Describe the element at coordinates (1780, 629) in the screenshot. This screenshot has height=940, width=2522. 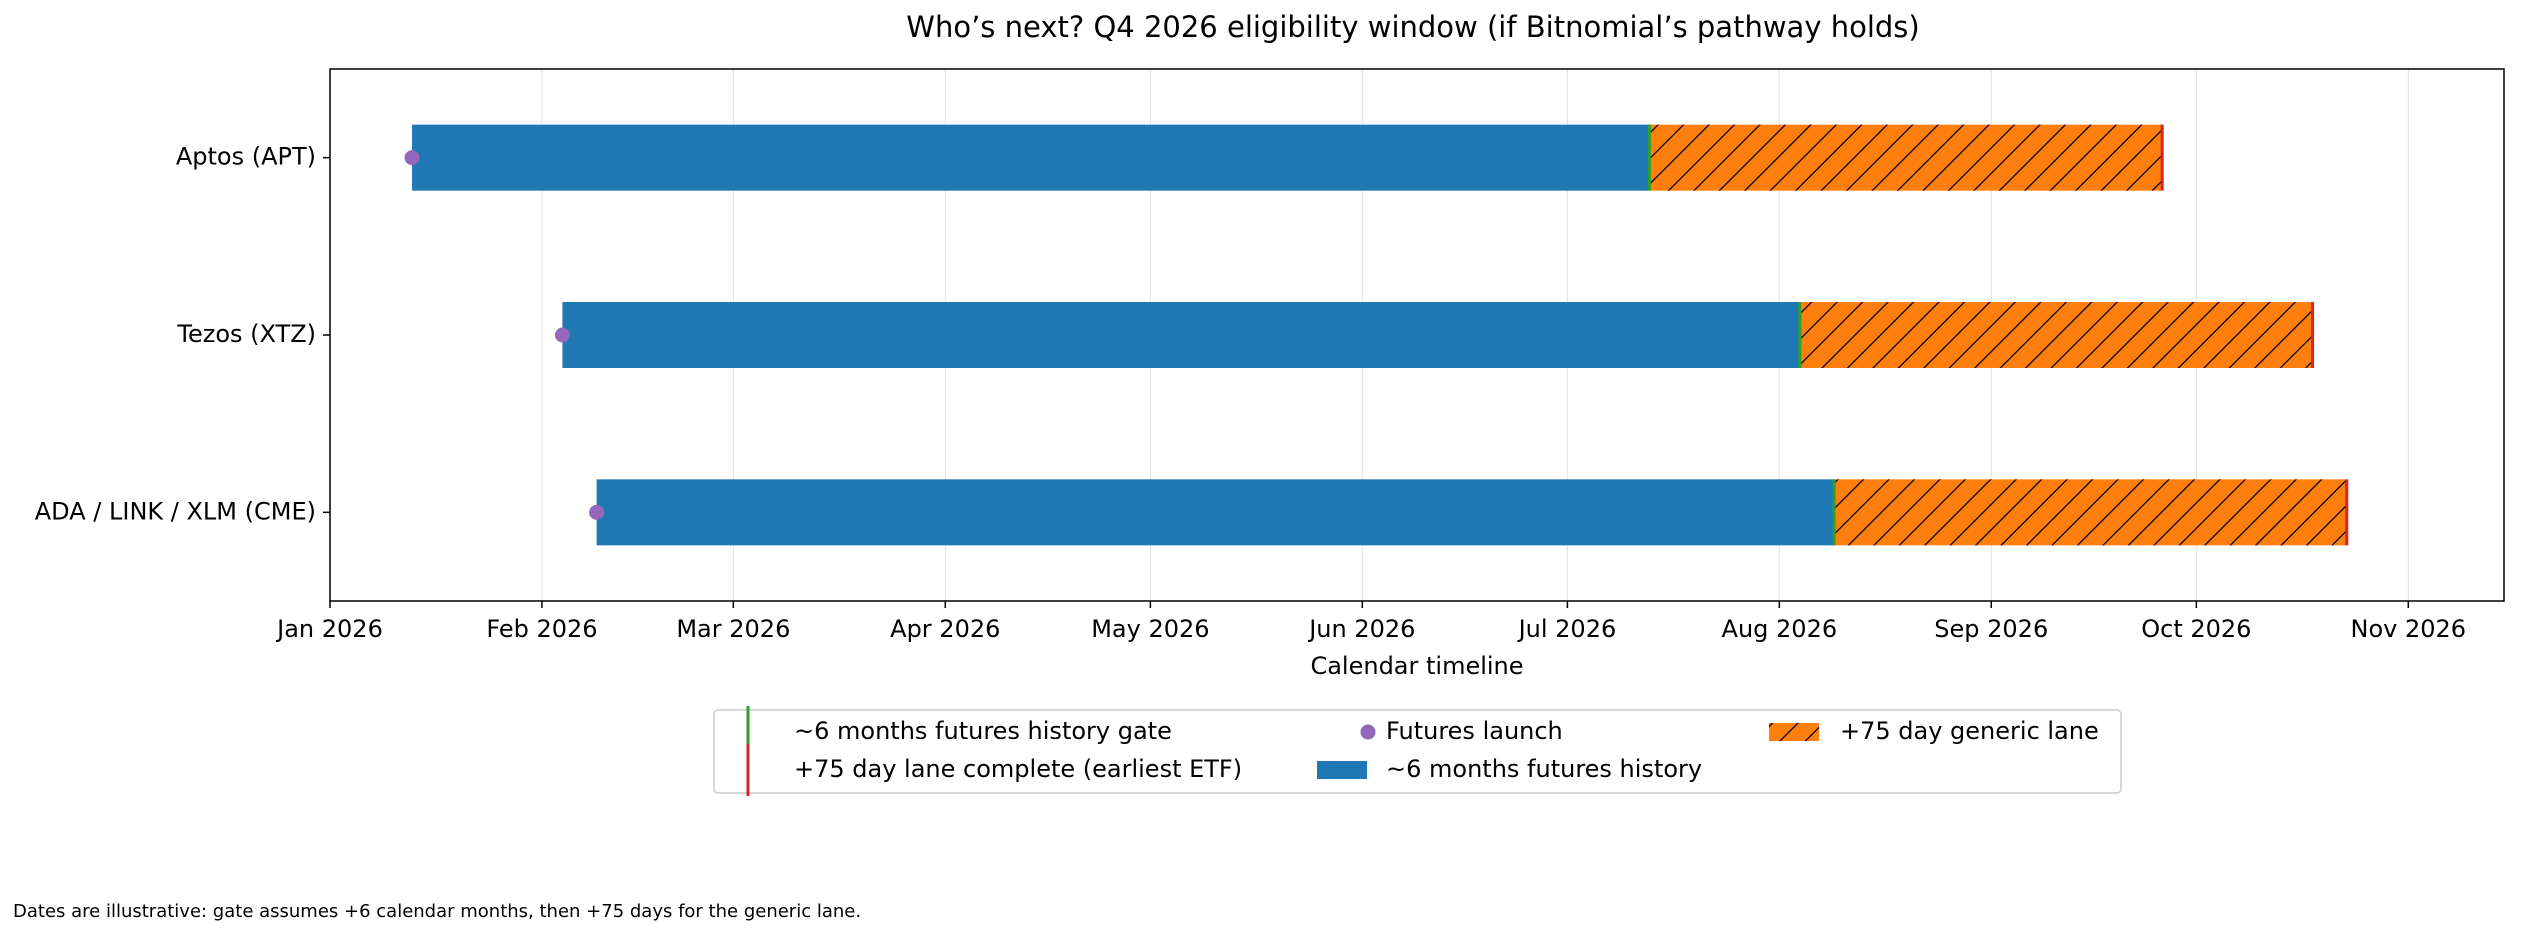
I see `x-tick-label: Aug 2026` at that location.